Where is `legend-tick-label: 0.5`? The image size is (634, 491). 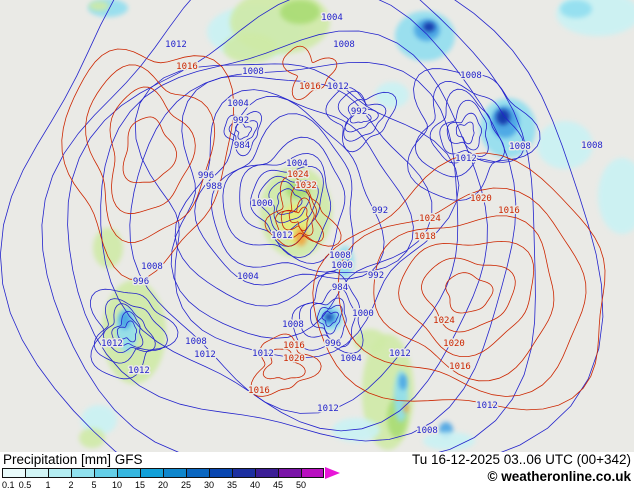 legend-tick-label: 0.5 is located at coordinates (25, 485).